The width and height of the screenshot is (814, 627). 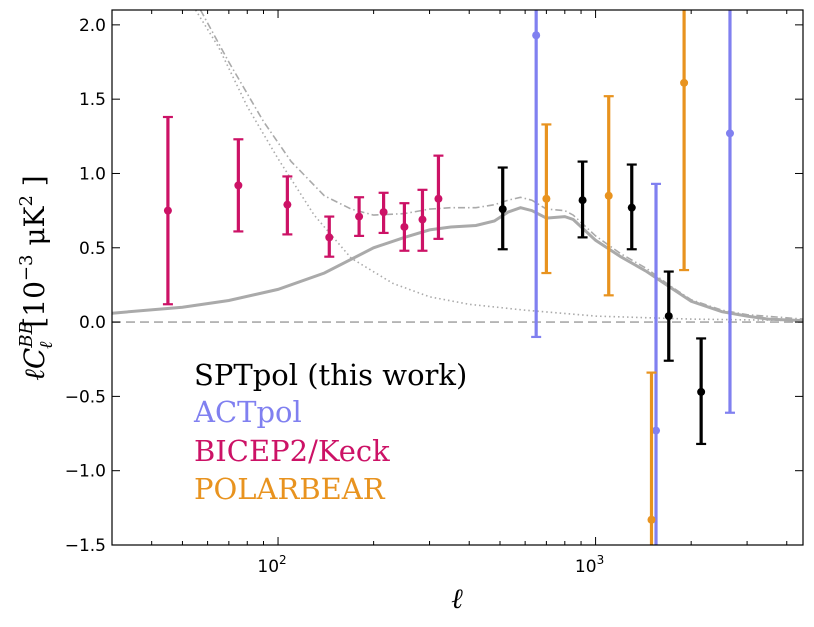 I want to click on y-tick-label: −0.5, so click(x=85, y=397).